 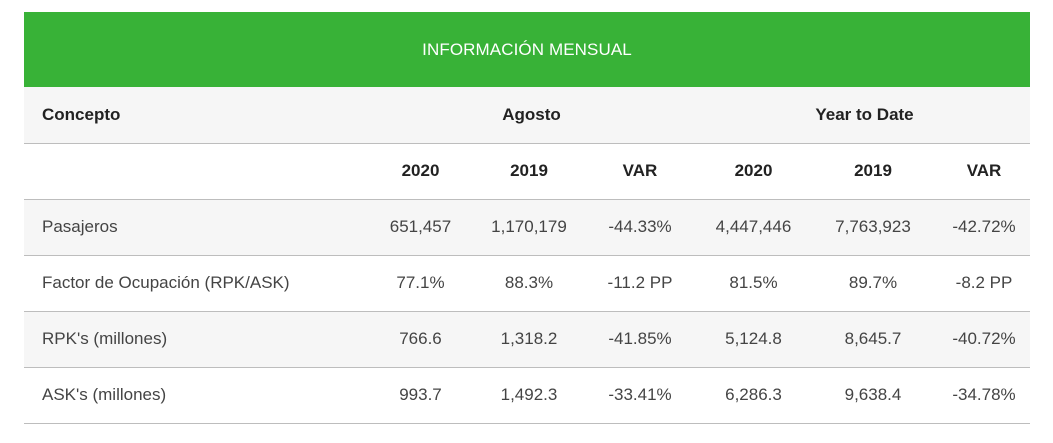 I want to click on cell-value: -42.72%, so click(x=984, y=227).